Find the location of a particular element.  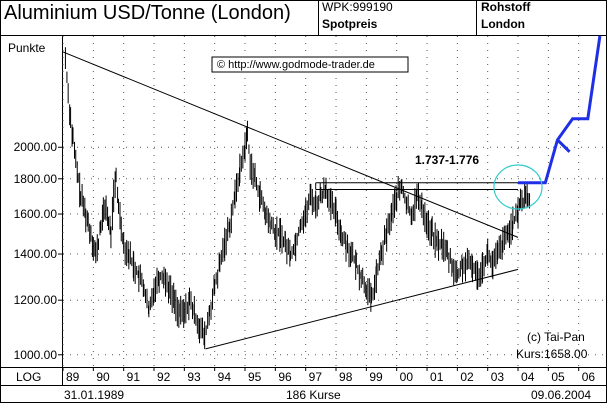

highlight-circle is located at coordinates (518, 187).